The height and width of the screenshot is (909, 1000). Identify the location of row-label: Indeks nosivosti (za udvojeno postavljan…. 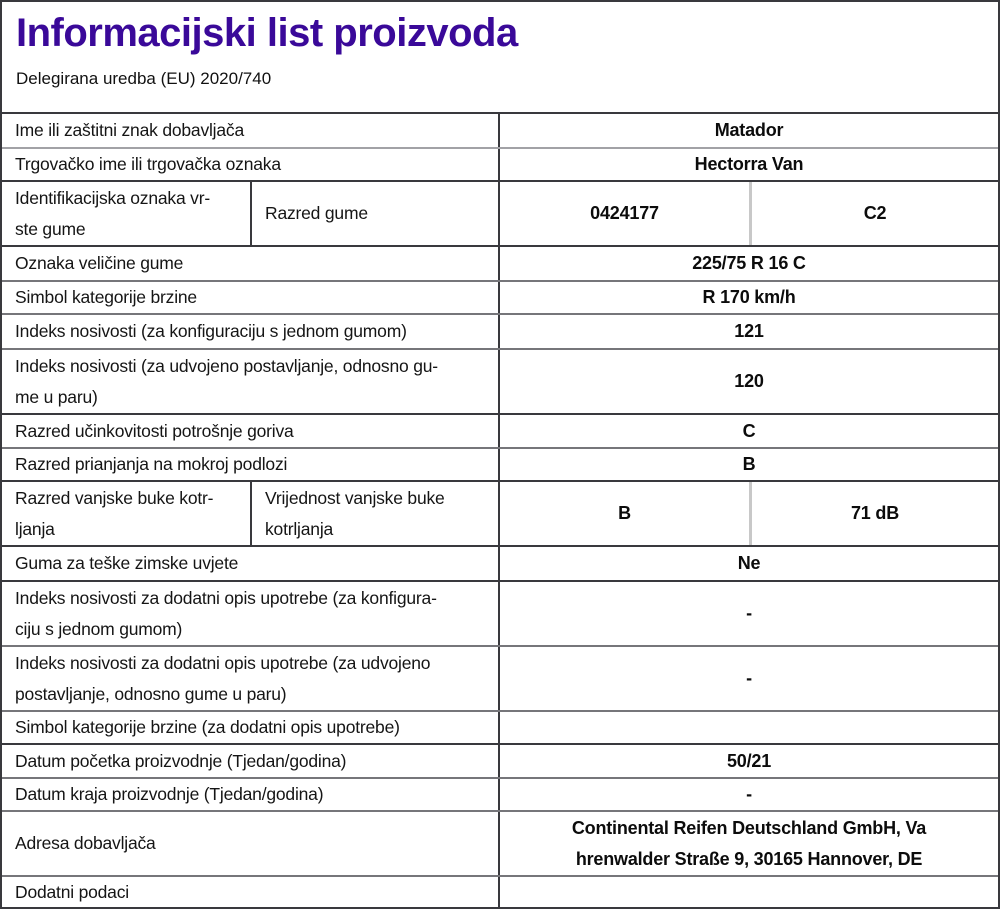
(251, 381).